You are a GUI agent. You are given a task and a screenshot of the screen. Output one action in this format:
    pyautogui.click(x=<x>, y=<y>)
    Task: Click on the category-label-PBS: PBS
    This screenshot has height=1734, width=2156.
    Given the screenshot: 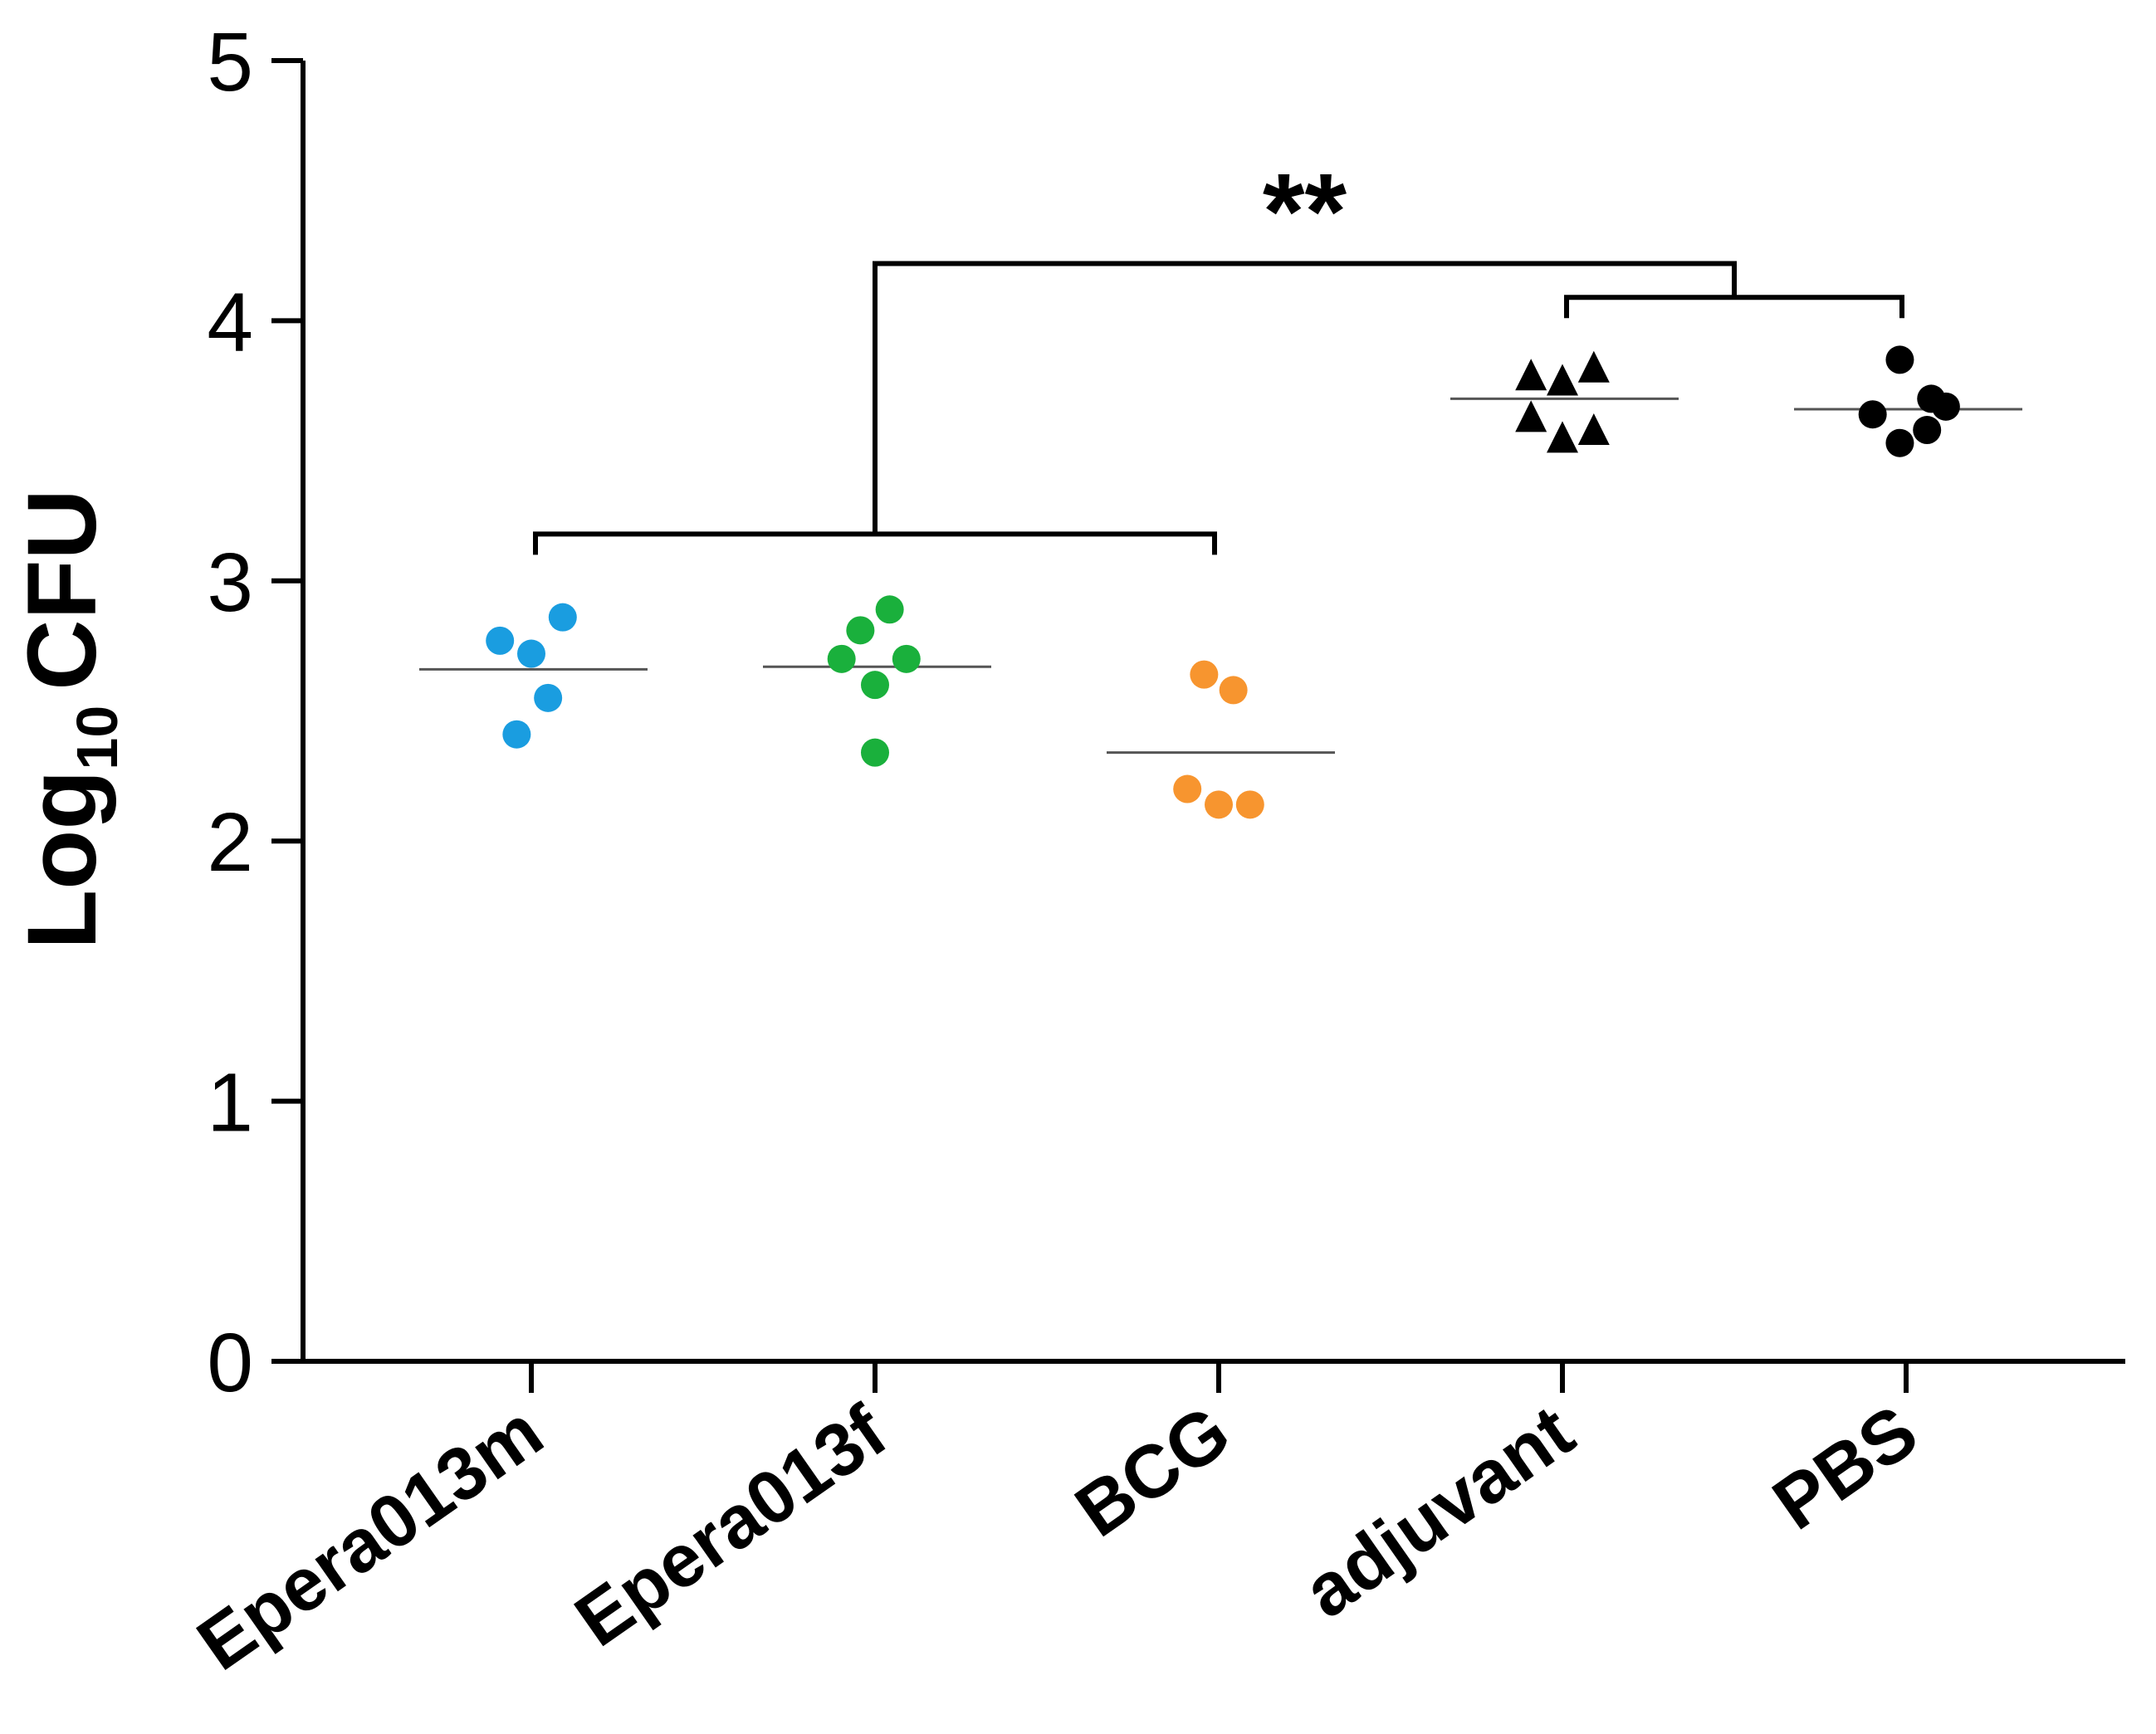 What is the action you would take?
    pyautogui.click(x=1846, y=1468)
    